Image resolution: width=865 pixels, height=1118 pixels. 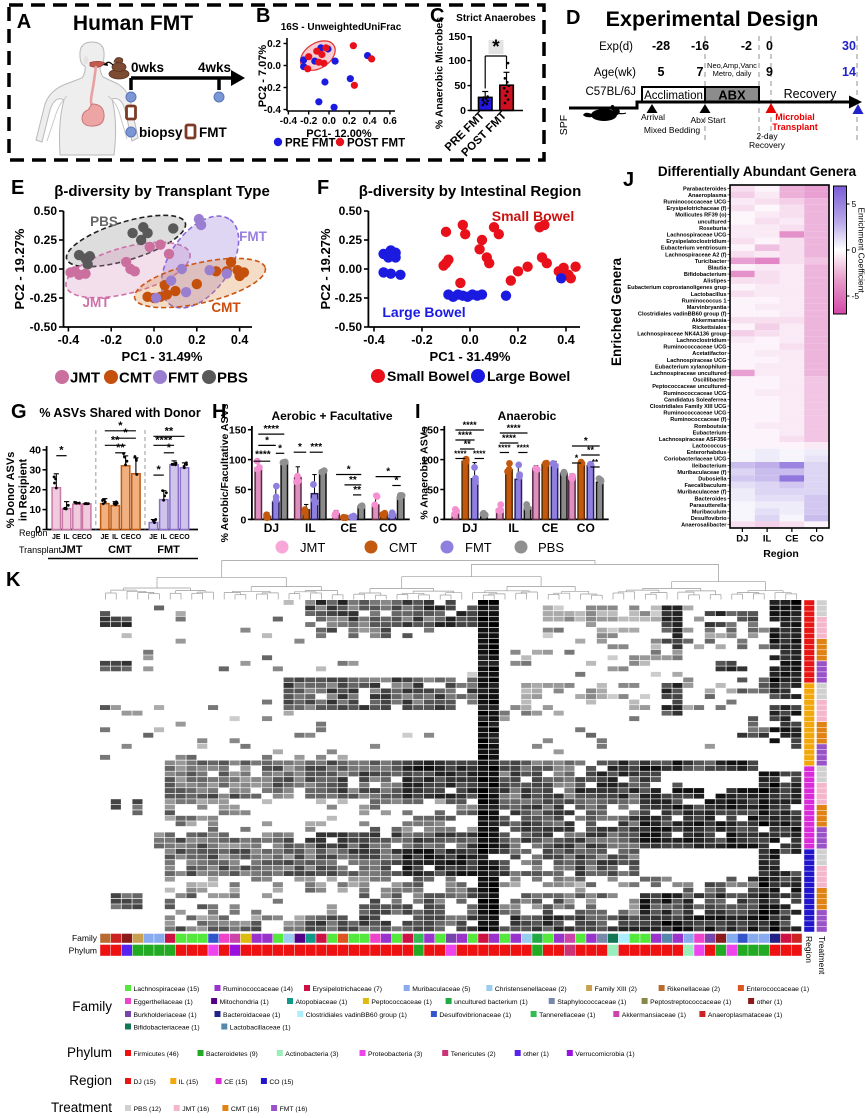 What do you see at coordinates (690, 1002) in the screenshot?
I see `svg-text: Peptostreptococcaceae (1)` at bounding box center [690, 1002].